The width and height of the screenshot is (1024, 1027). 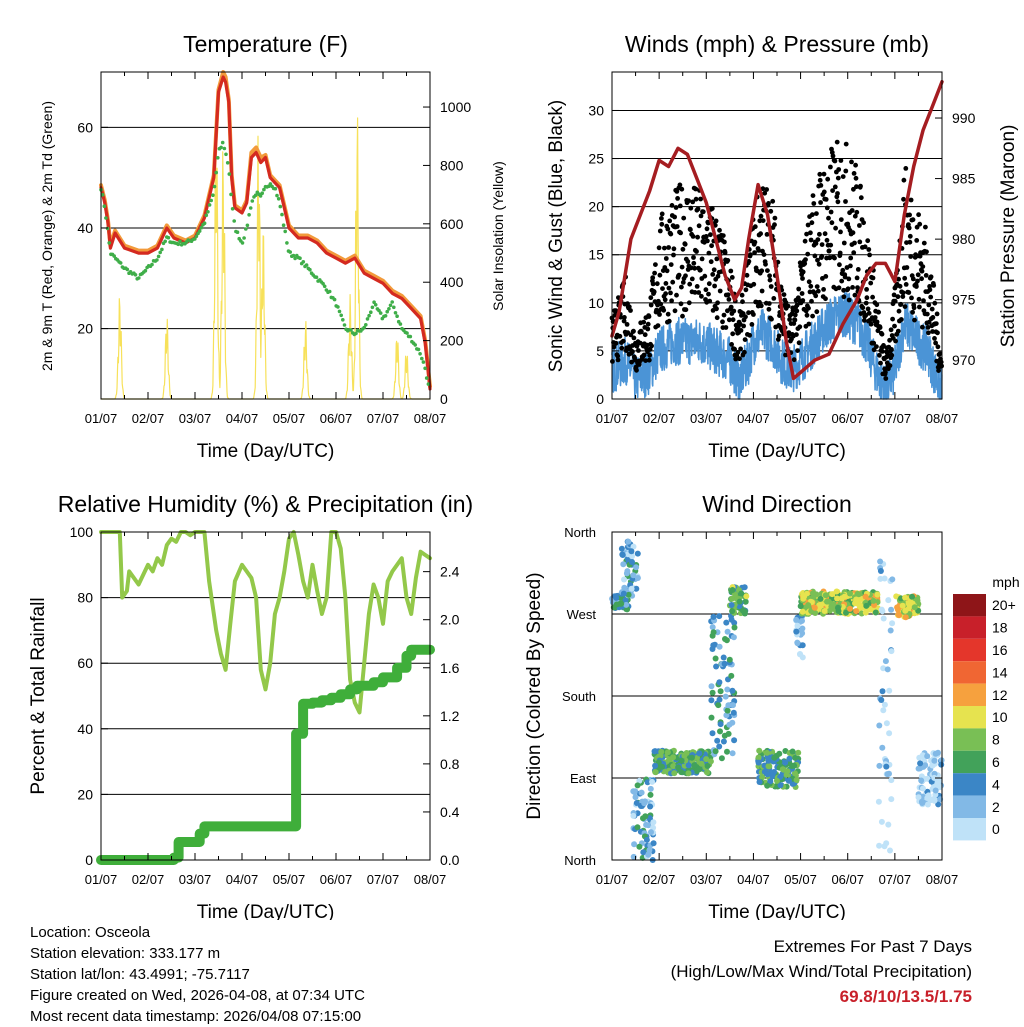 I want to click on extremes-values: 69.8/10/13.5/1.75, so click(x=905, y=996).